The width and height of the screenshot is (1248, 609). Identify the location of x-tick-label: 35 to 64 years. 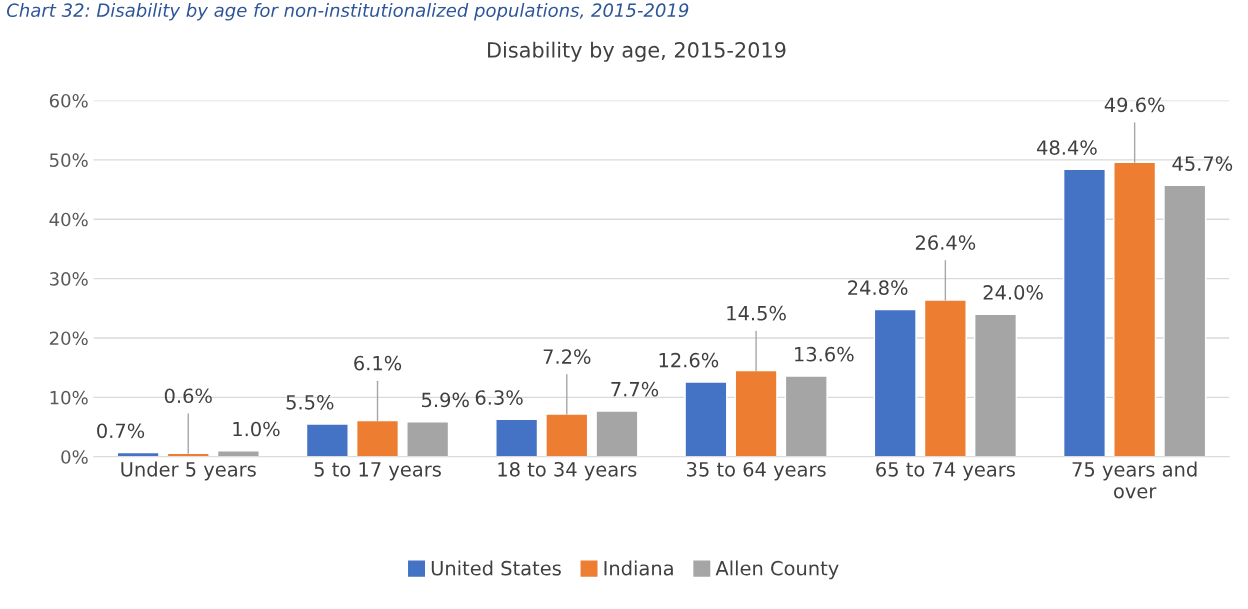
(756, 471).